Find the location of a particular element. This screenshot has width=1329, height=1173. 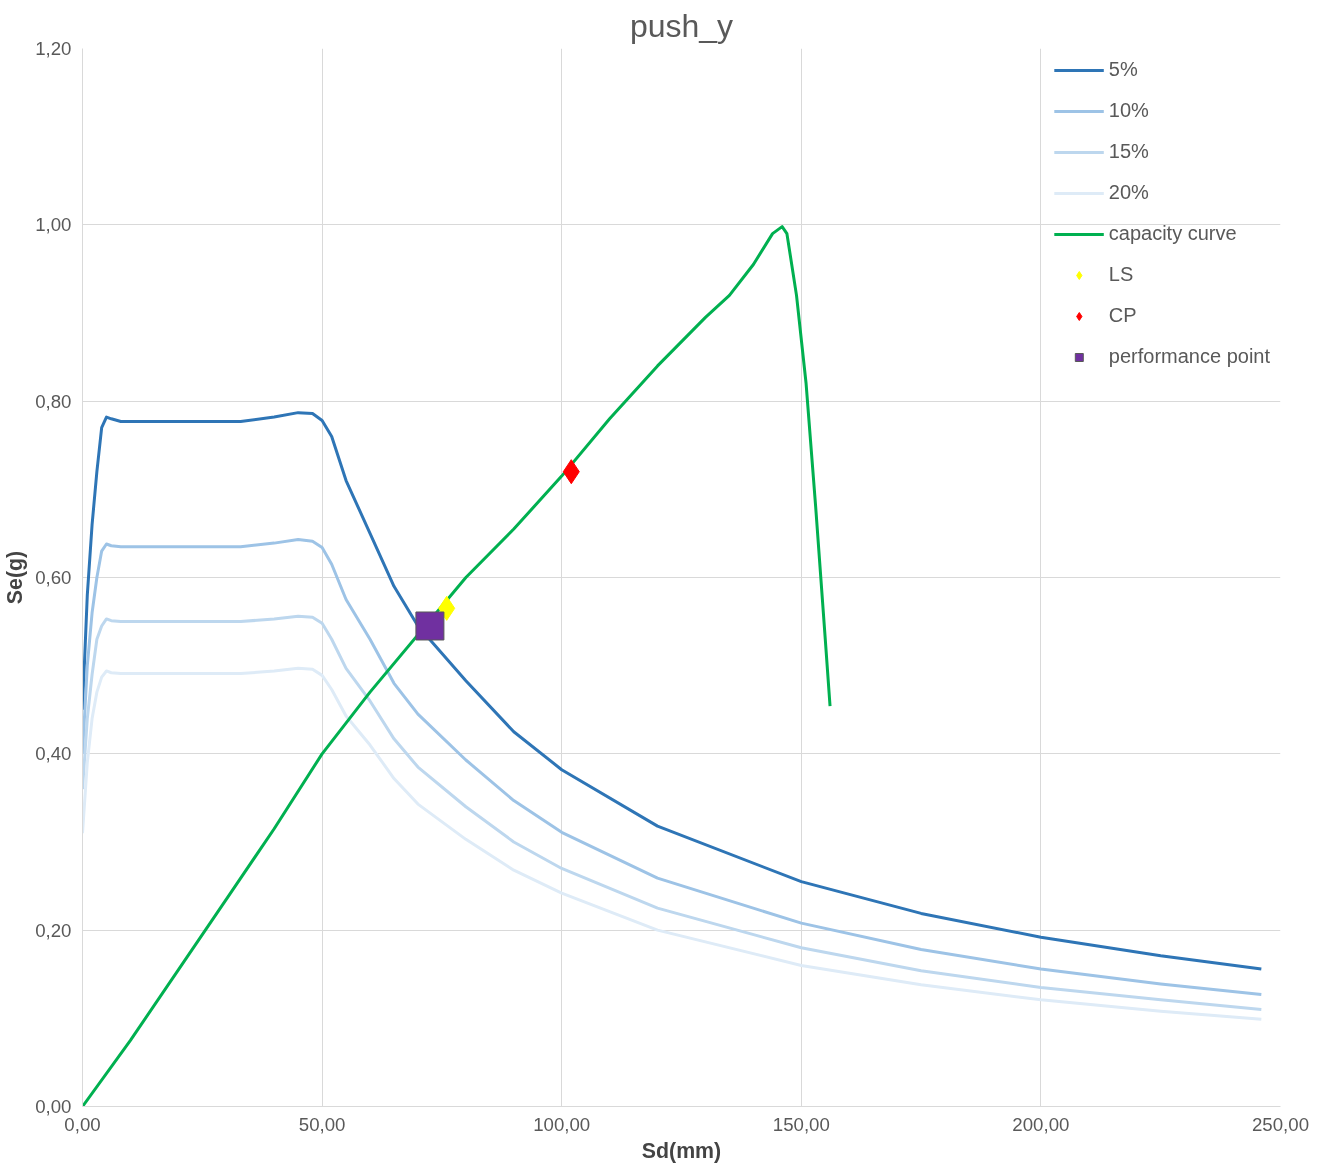

legend-label: 15% is located at coordinates (1128, 151).